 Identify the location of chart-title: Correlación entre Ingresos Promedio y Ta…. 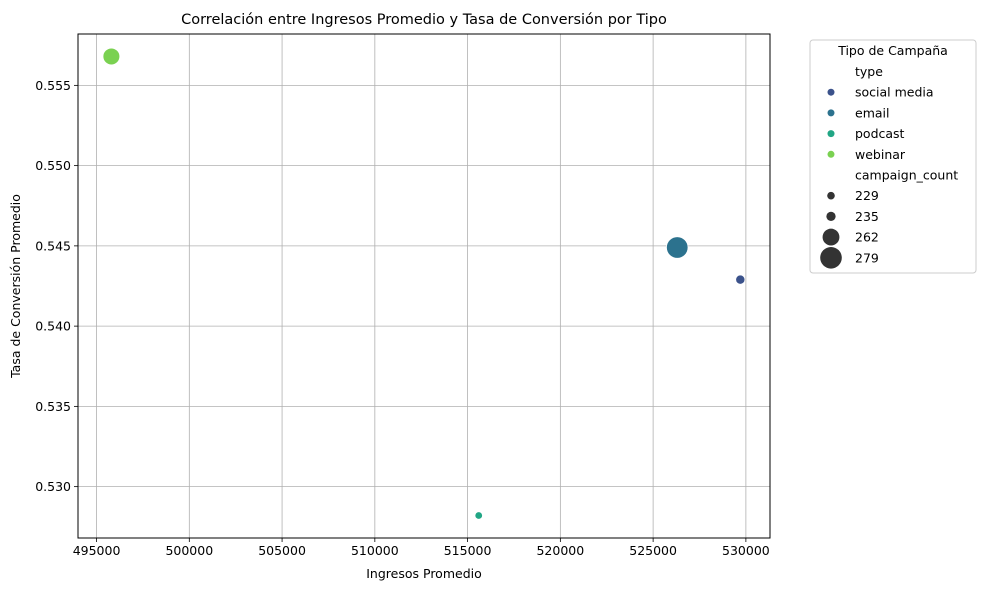
(424, 20).